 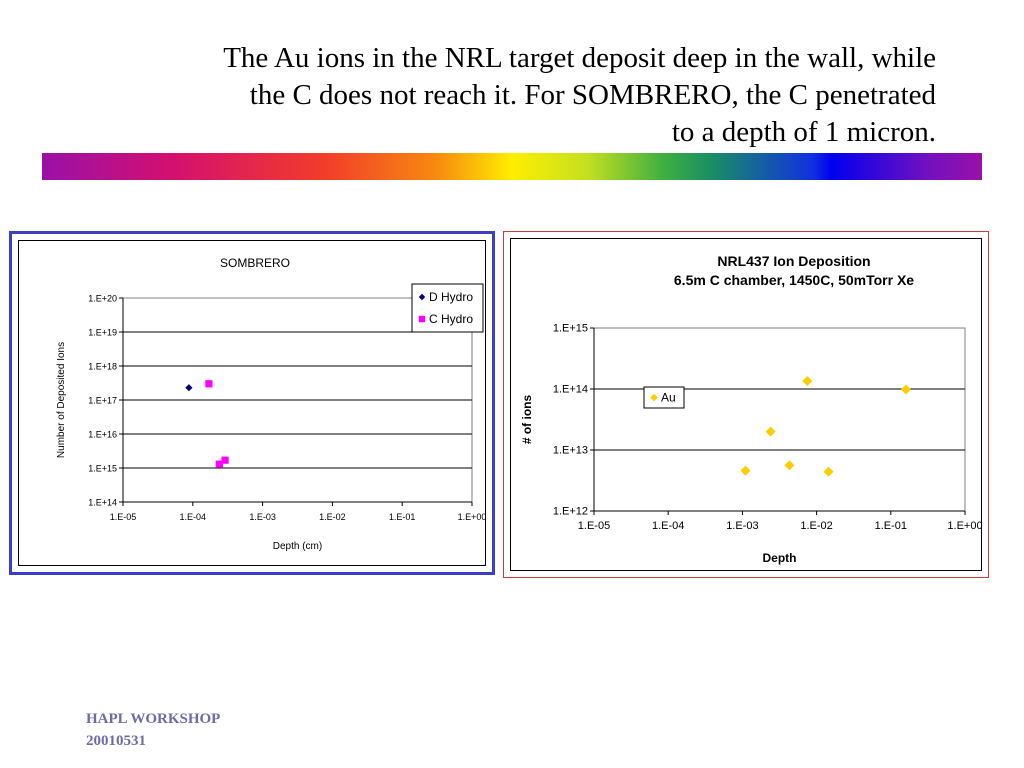 I want to click on footer: HAPL WORKSHOP 20010531, so click(x=153, y=730).